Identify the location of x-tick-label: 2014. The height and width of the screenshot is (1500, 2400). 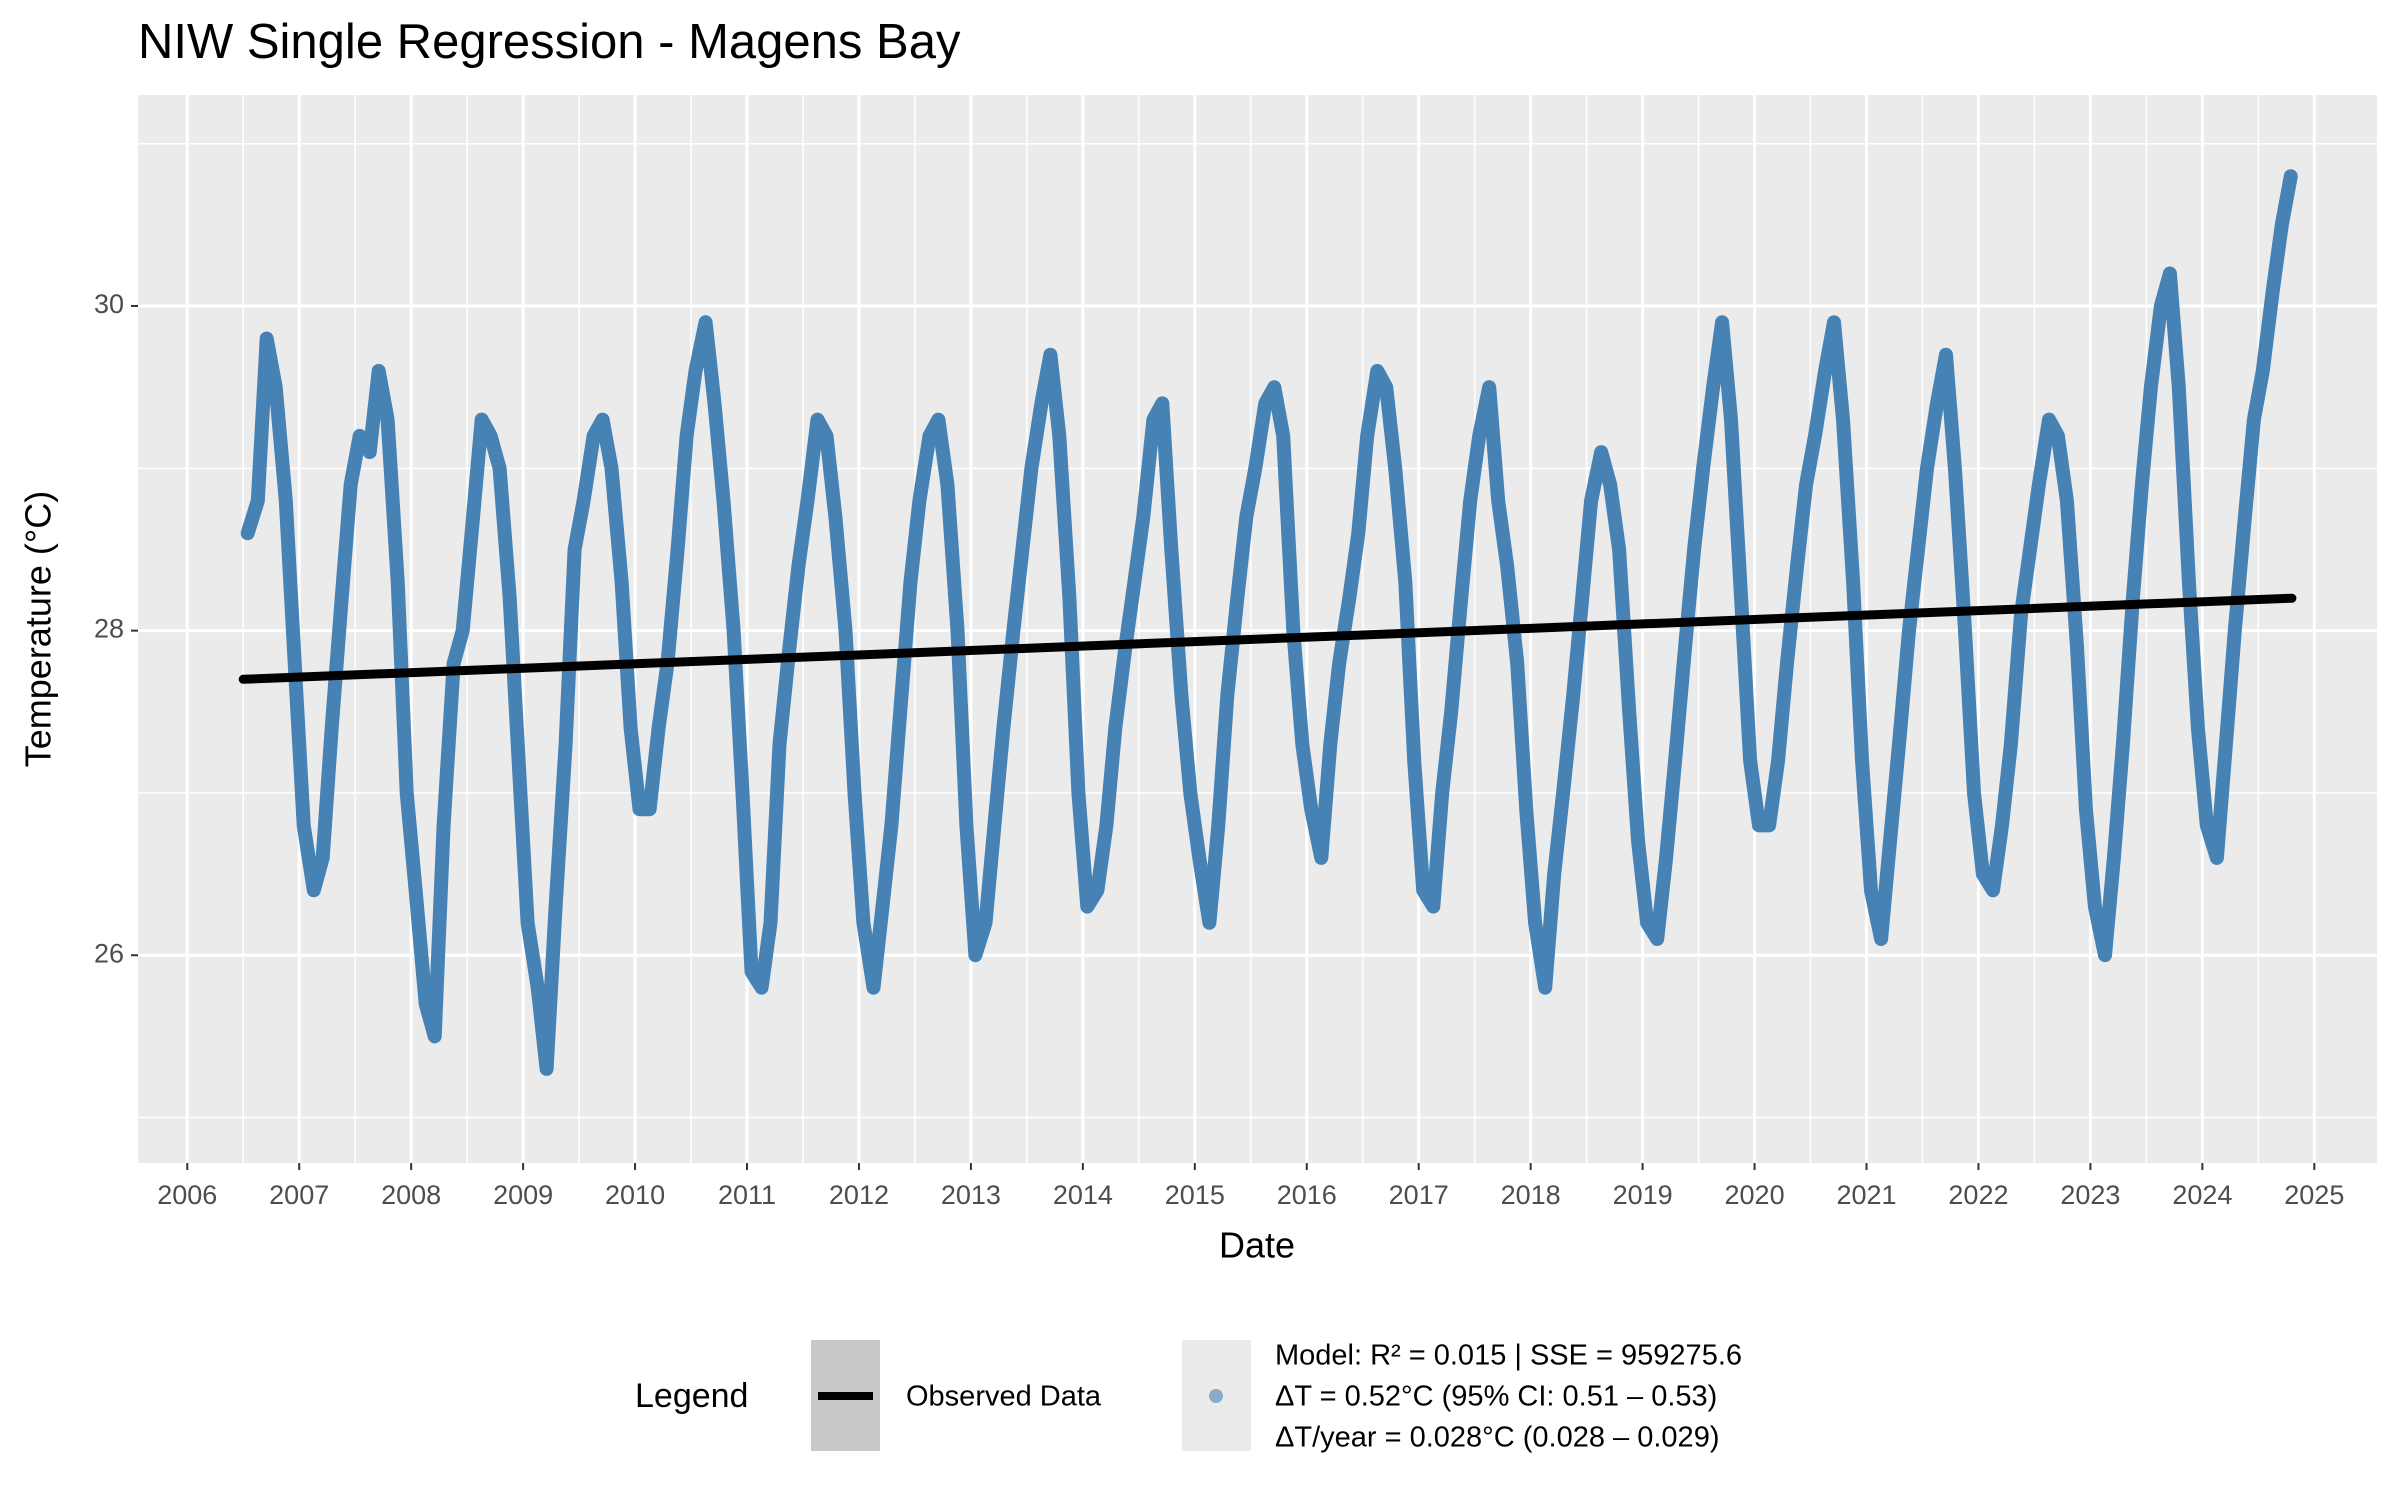
(1083, 1195).